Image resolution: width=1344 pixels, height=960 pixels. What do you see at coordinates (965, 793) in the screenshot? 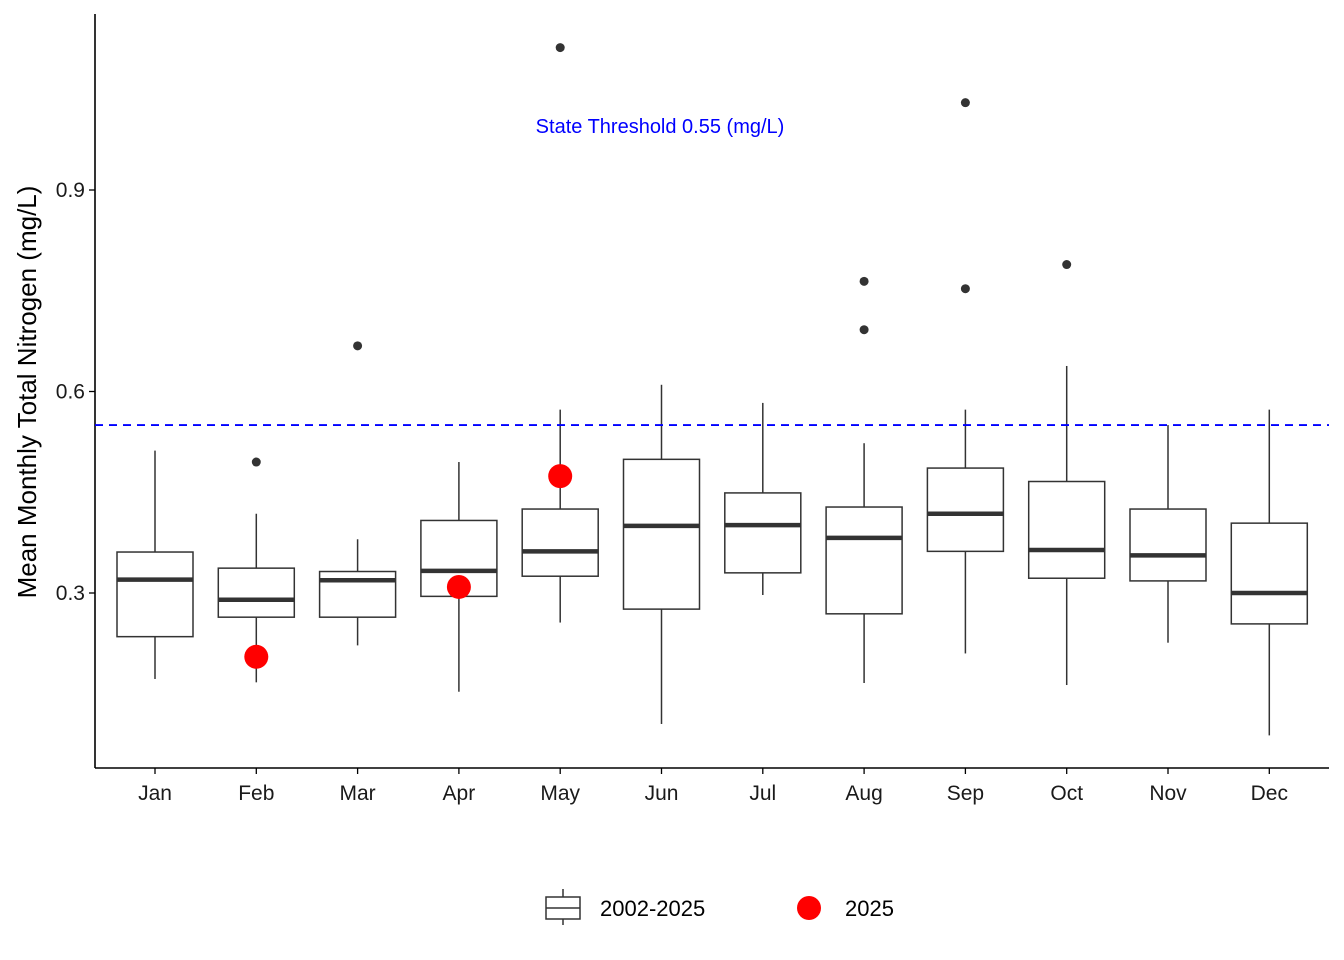
I see `x-tick-label: Sep` at bounding box center [965, 793].